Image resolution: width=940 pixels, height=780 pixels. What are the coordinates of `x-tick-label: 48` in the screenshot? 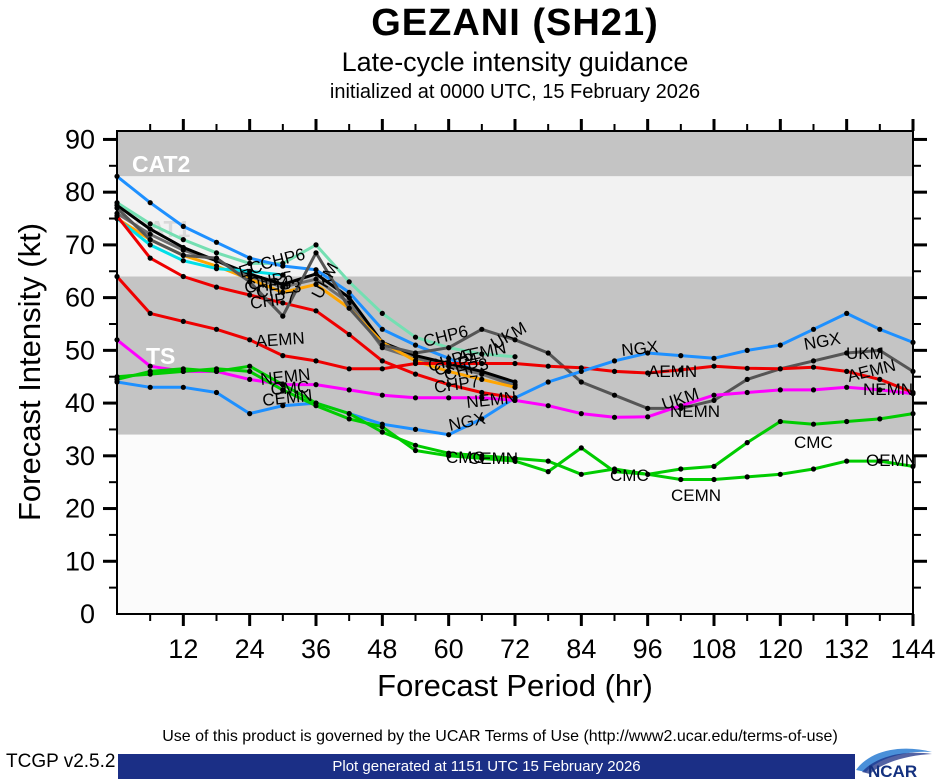 It's located at (382, 649).